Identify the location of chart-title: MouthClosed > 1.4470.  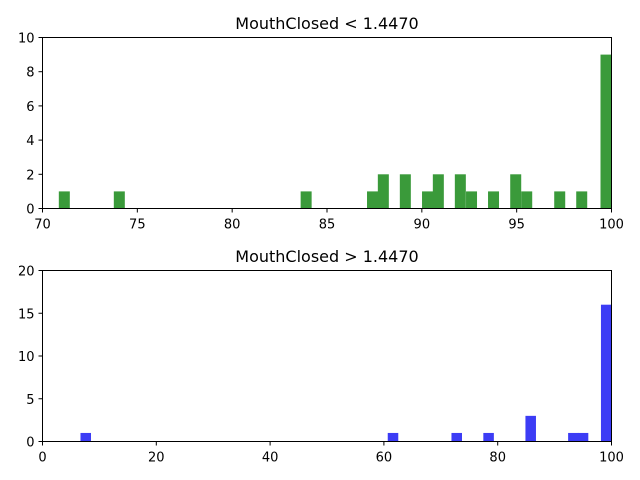
(326, 256).